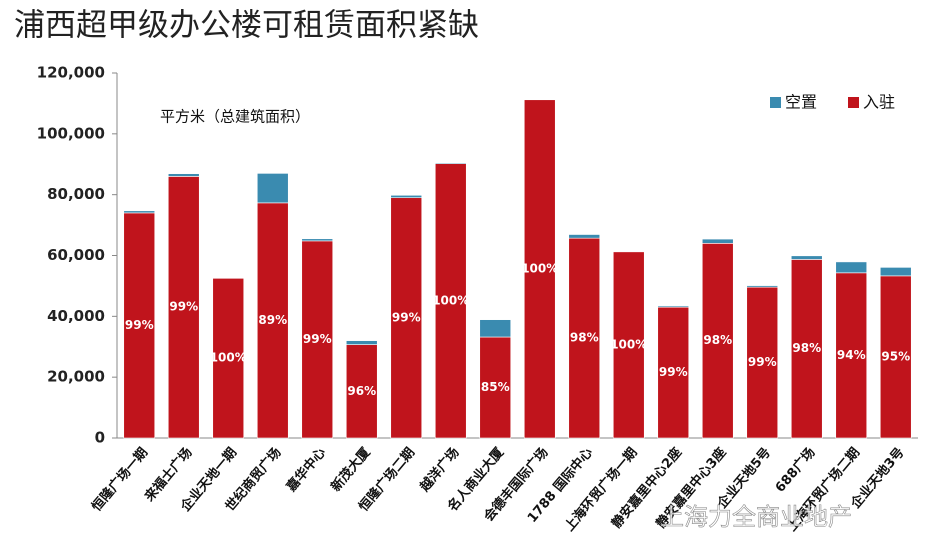 The image size is (942, 554). Describe the element at coordinates (76, 194) in the screenshot. I see `y-tick-label: 80,000` at that location.